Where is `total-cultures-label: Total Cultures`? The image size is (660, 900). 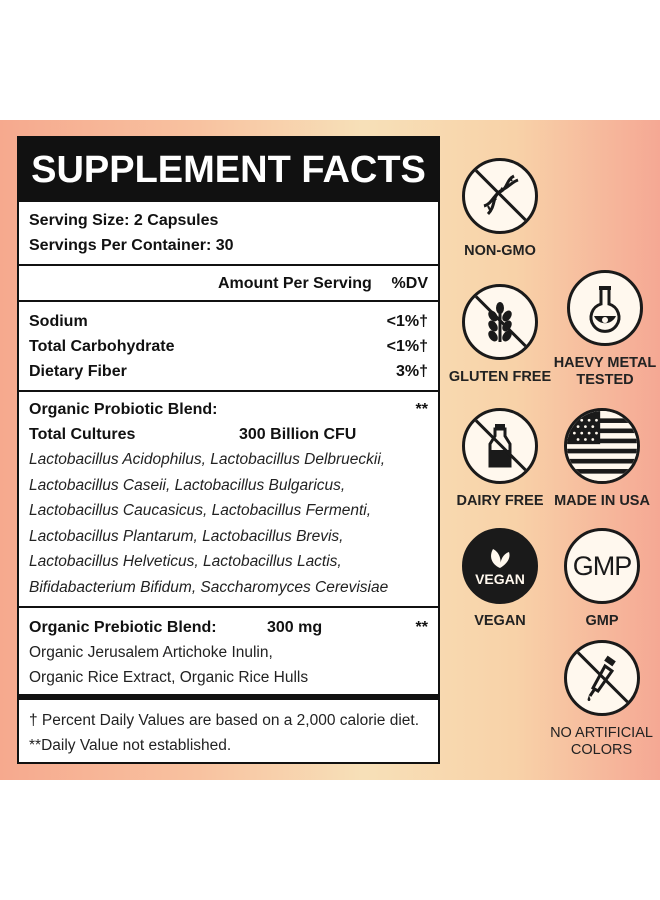
total-cultures-label: Total Cultures is located at coordinates (82, 434).